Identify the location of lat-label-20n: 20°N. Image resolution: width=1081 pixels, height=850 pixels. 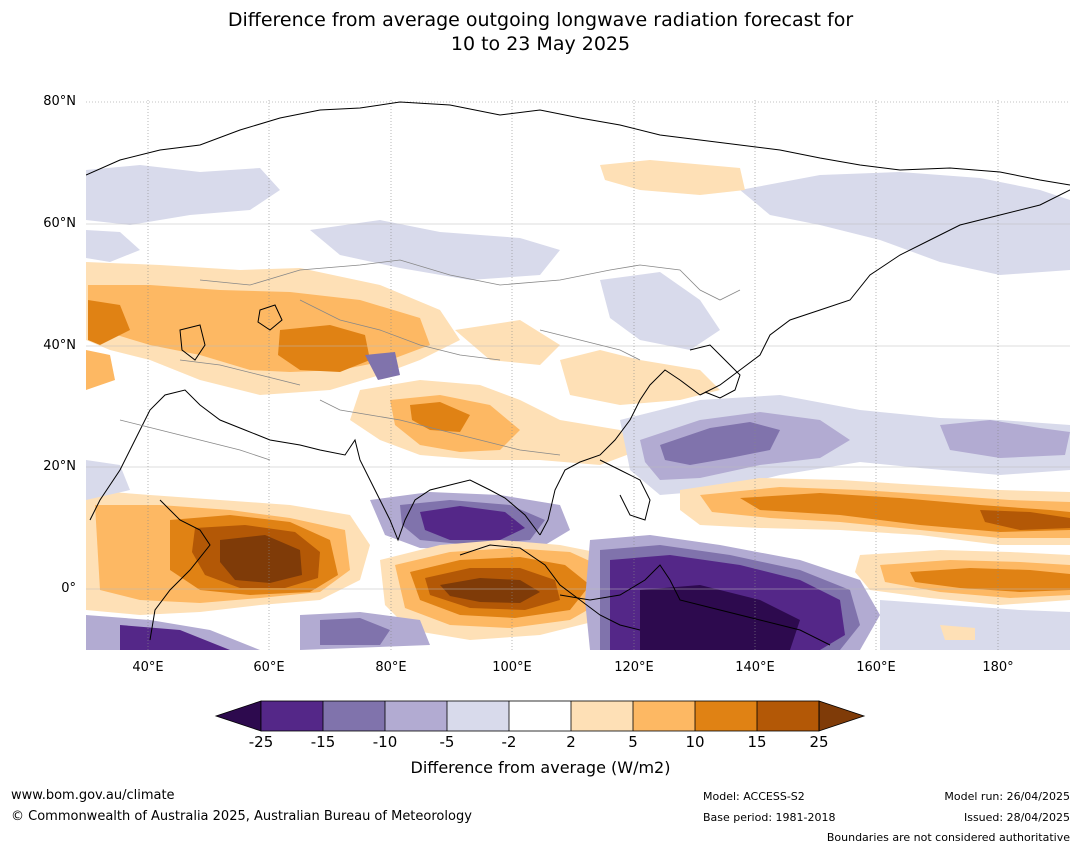
(59, 466).